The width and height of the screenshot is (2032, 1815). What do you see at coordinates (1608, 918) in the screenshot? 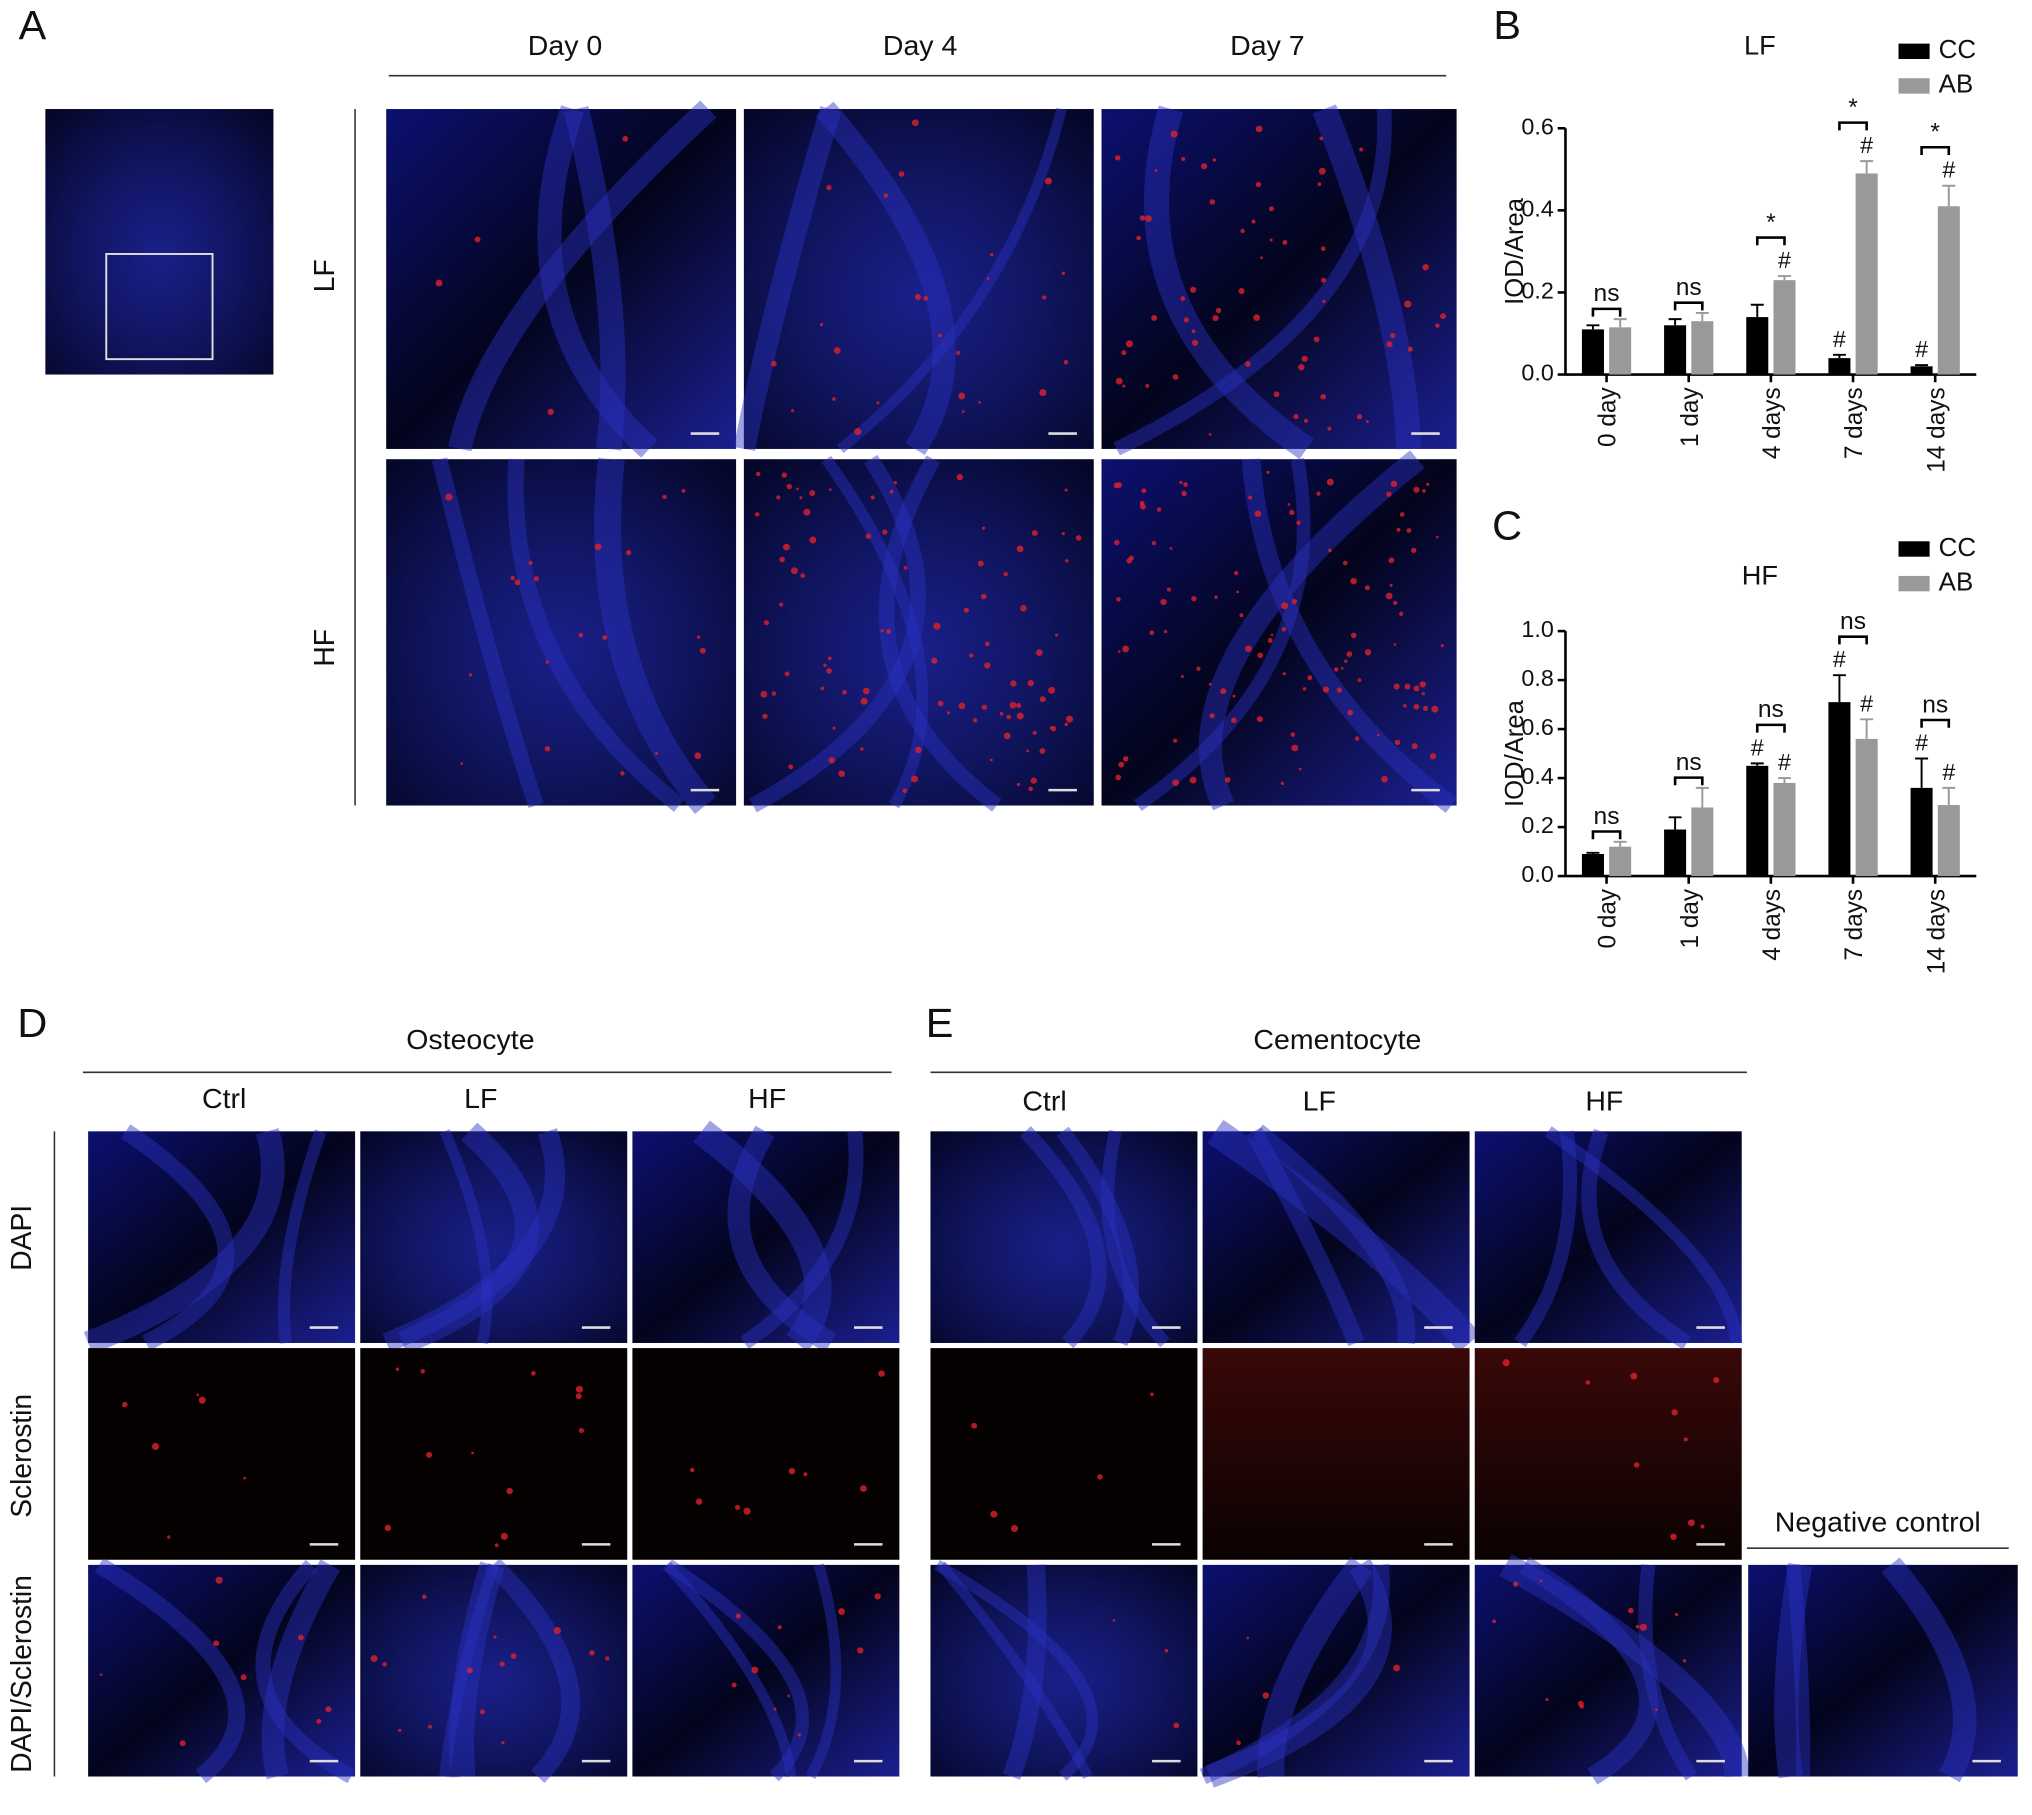
I see `x-tick-label: 0 day` at bounding box center [1608, 918].